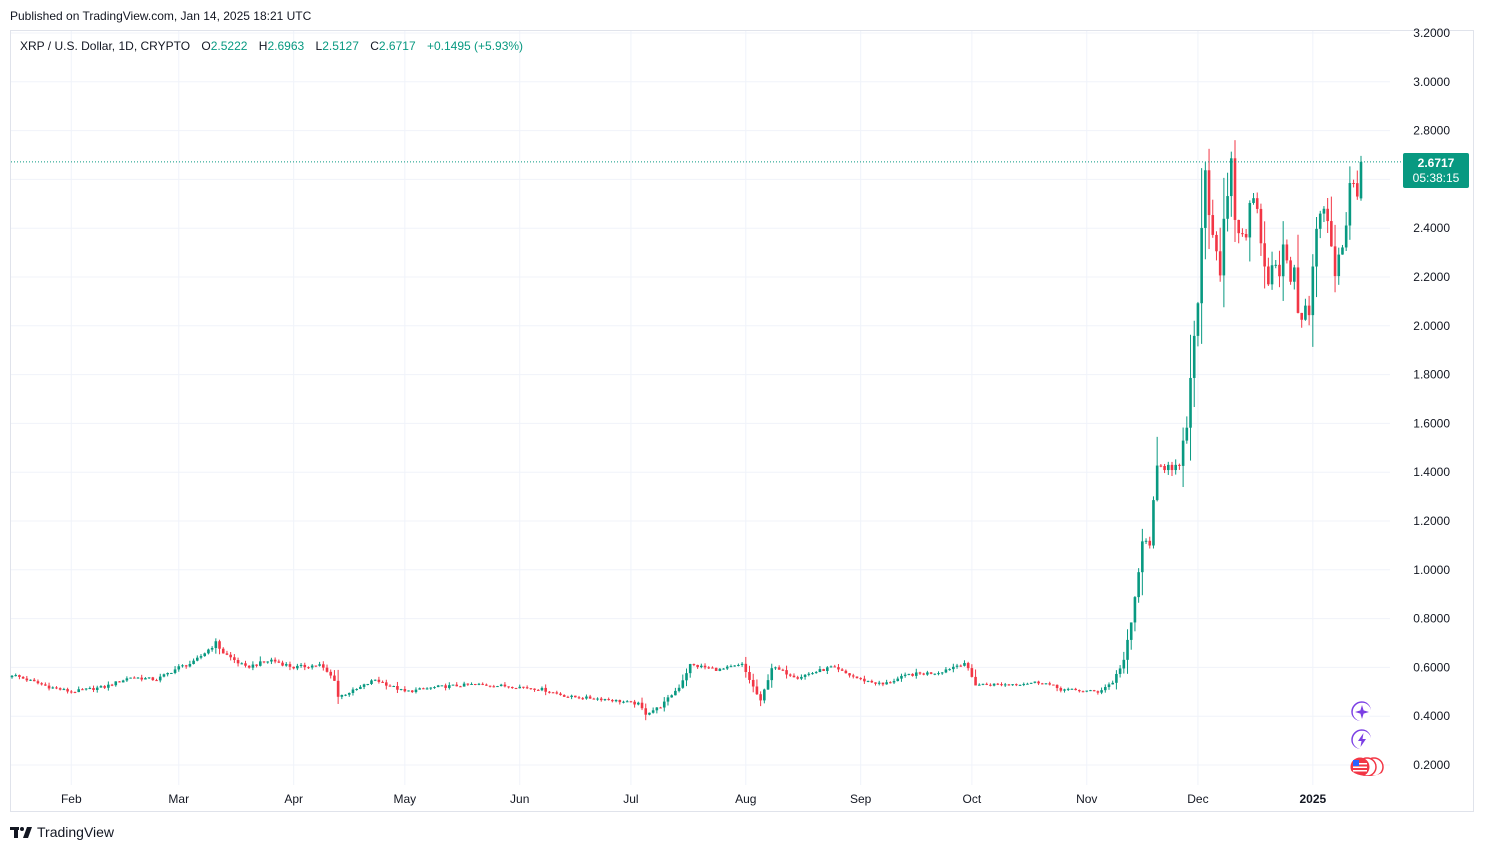 This screenshot has height=853, width=1485. I want to click on tradingview-logo: TradingView, so click(62, 832).